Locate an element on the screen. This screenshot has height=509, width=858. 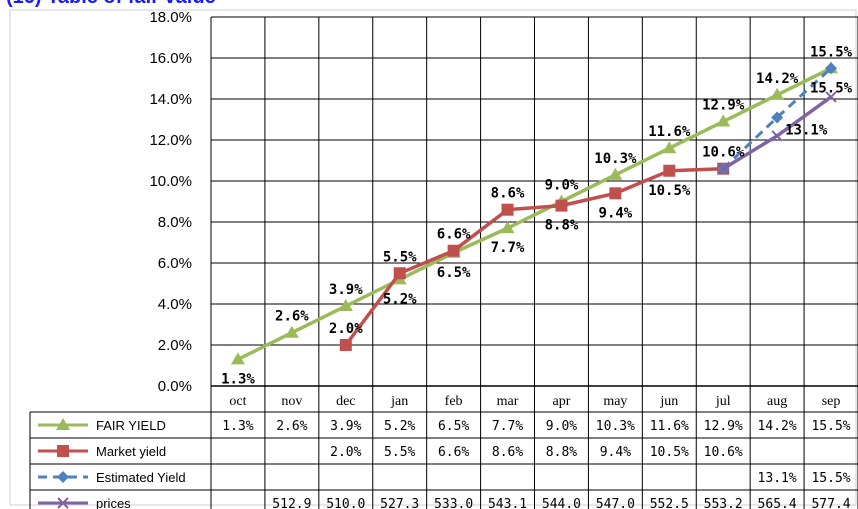
x-tick-label: jun is located at coordinates (668, 401).